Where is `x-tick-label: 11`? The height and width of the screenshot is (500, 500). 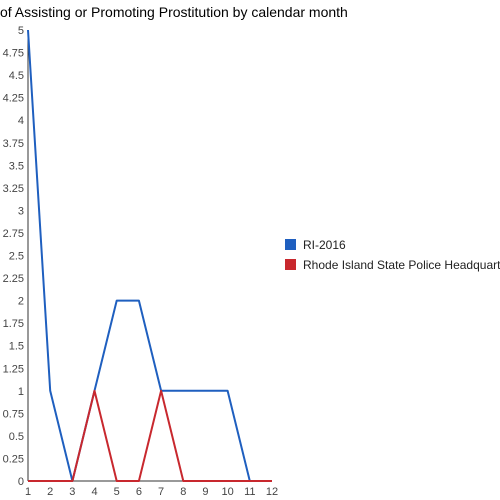 x-tick-label: 11 is located at coordinates (249, 492).